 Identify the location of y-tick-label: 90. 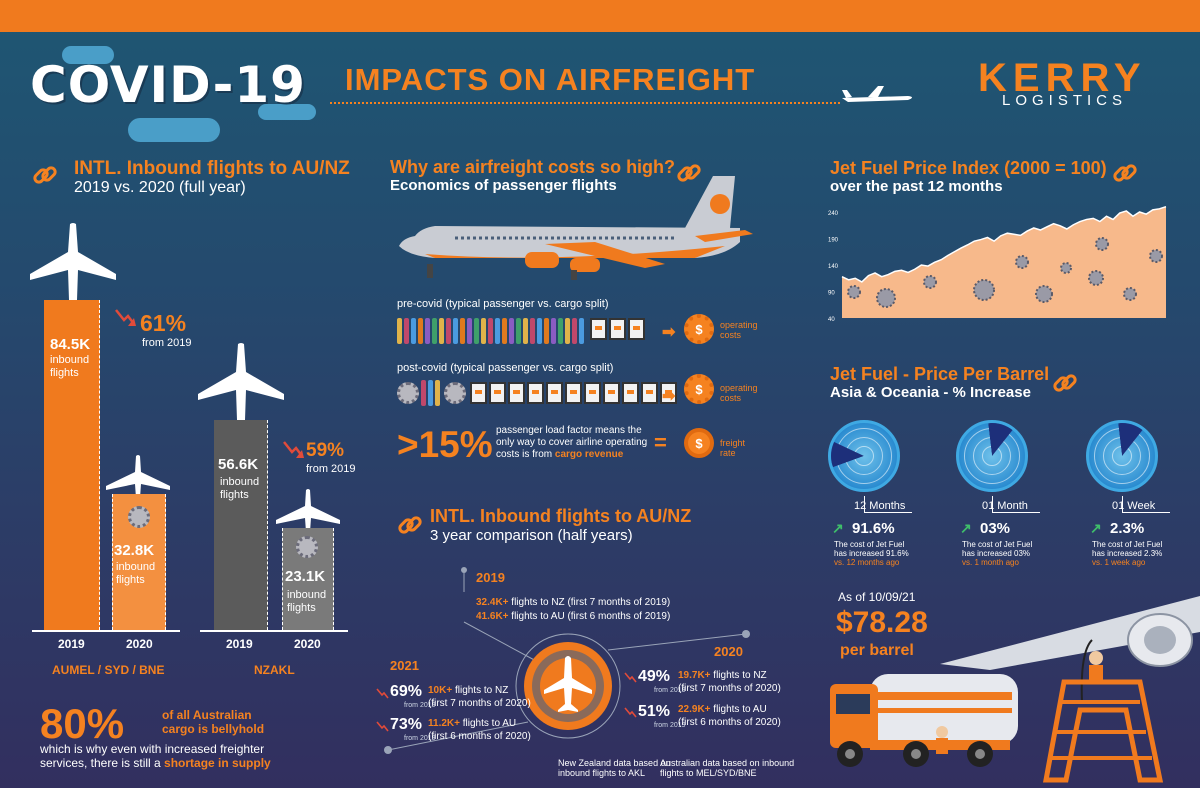
(831, 294).